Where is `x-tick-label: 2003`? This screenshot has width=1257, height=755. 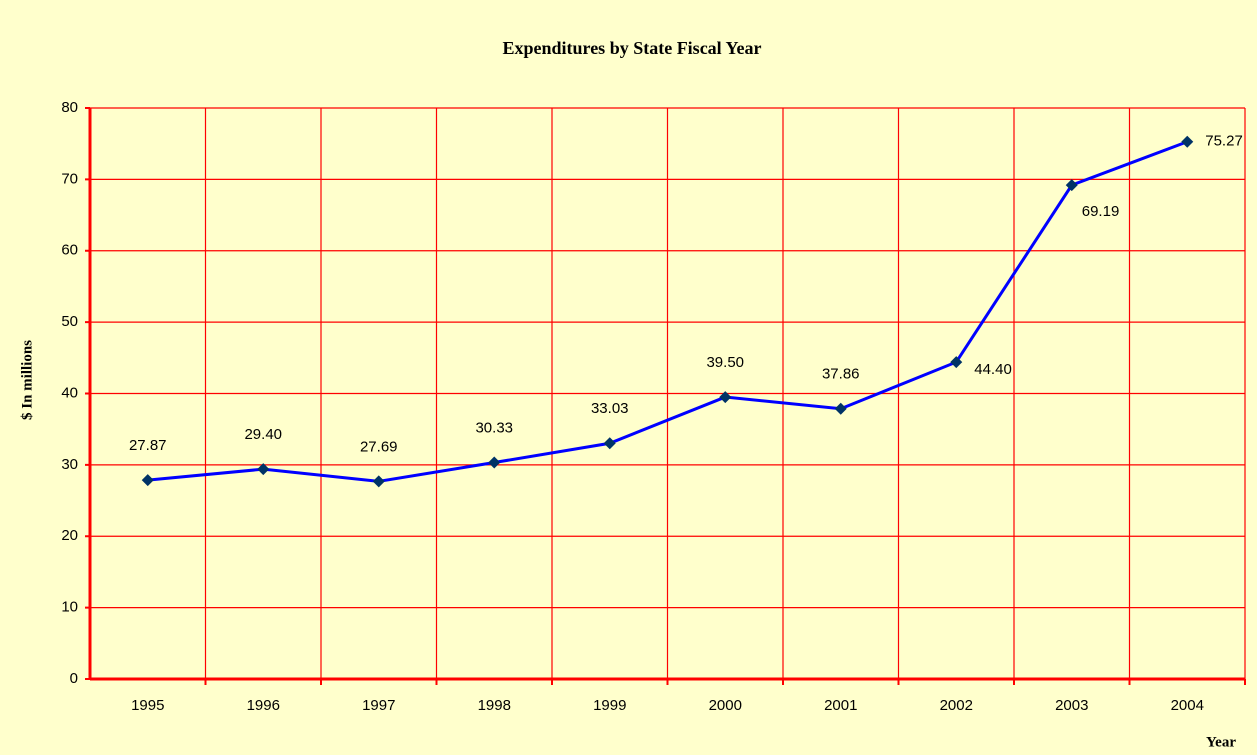 x-tick-label: 2003 is located at coordinates (1071, 705).